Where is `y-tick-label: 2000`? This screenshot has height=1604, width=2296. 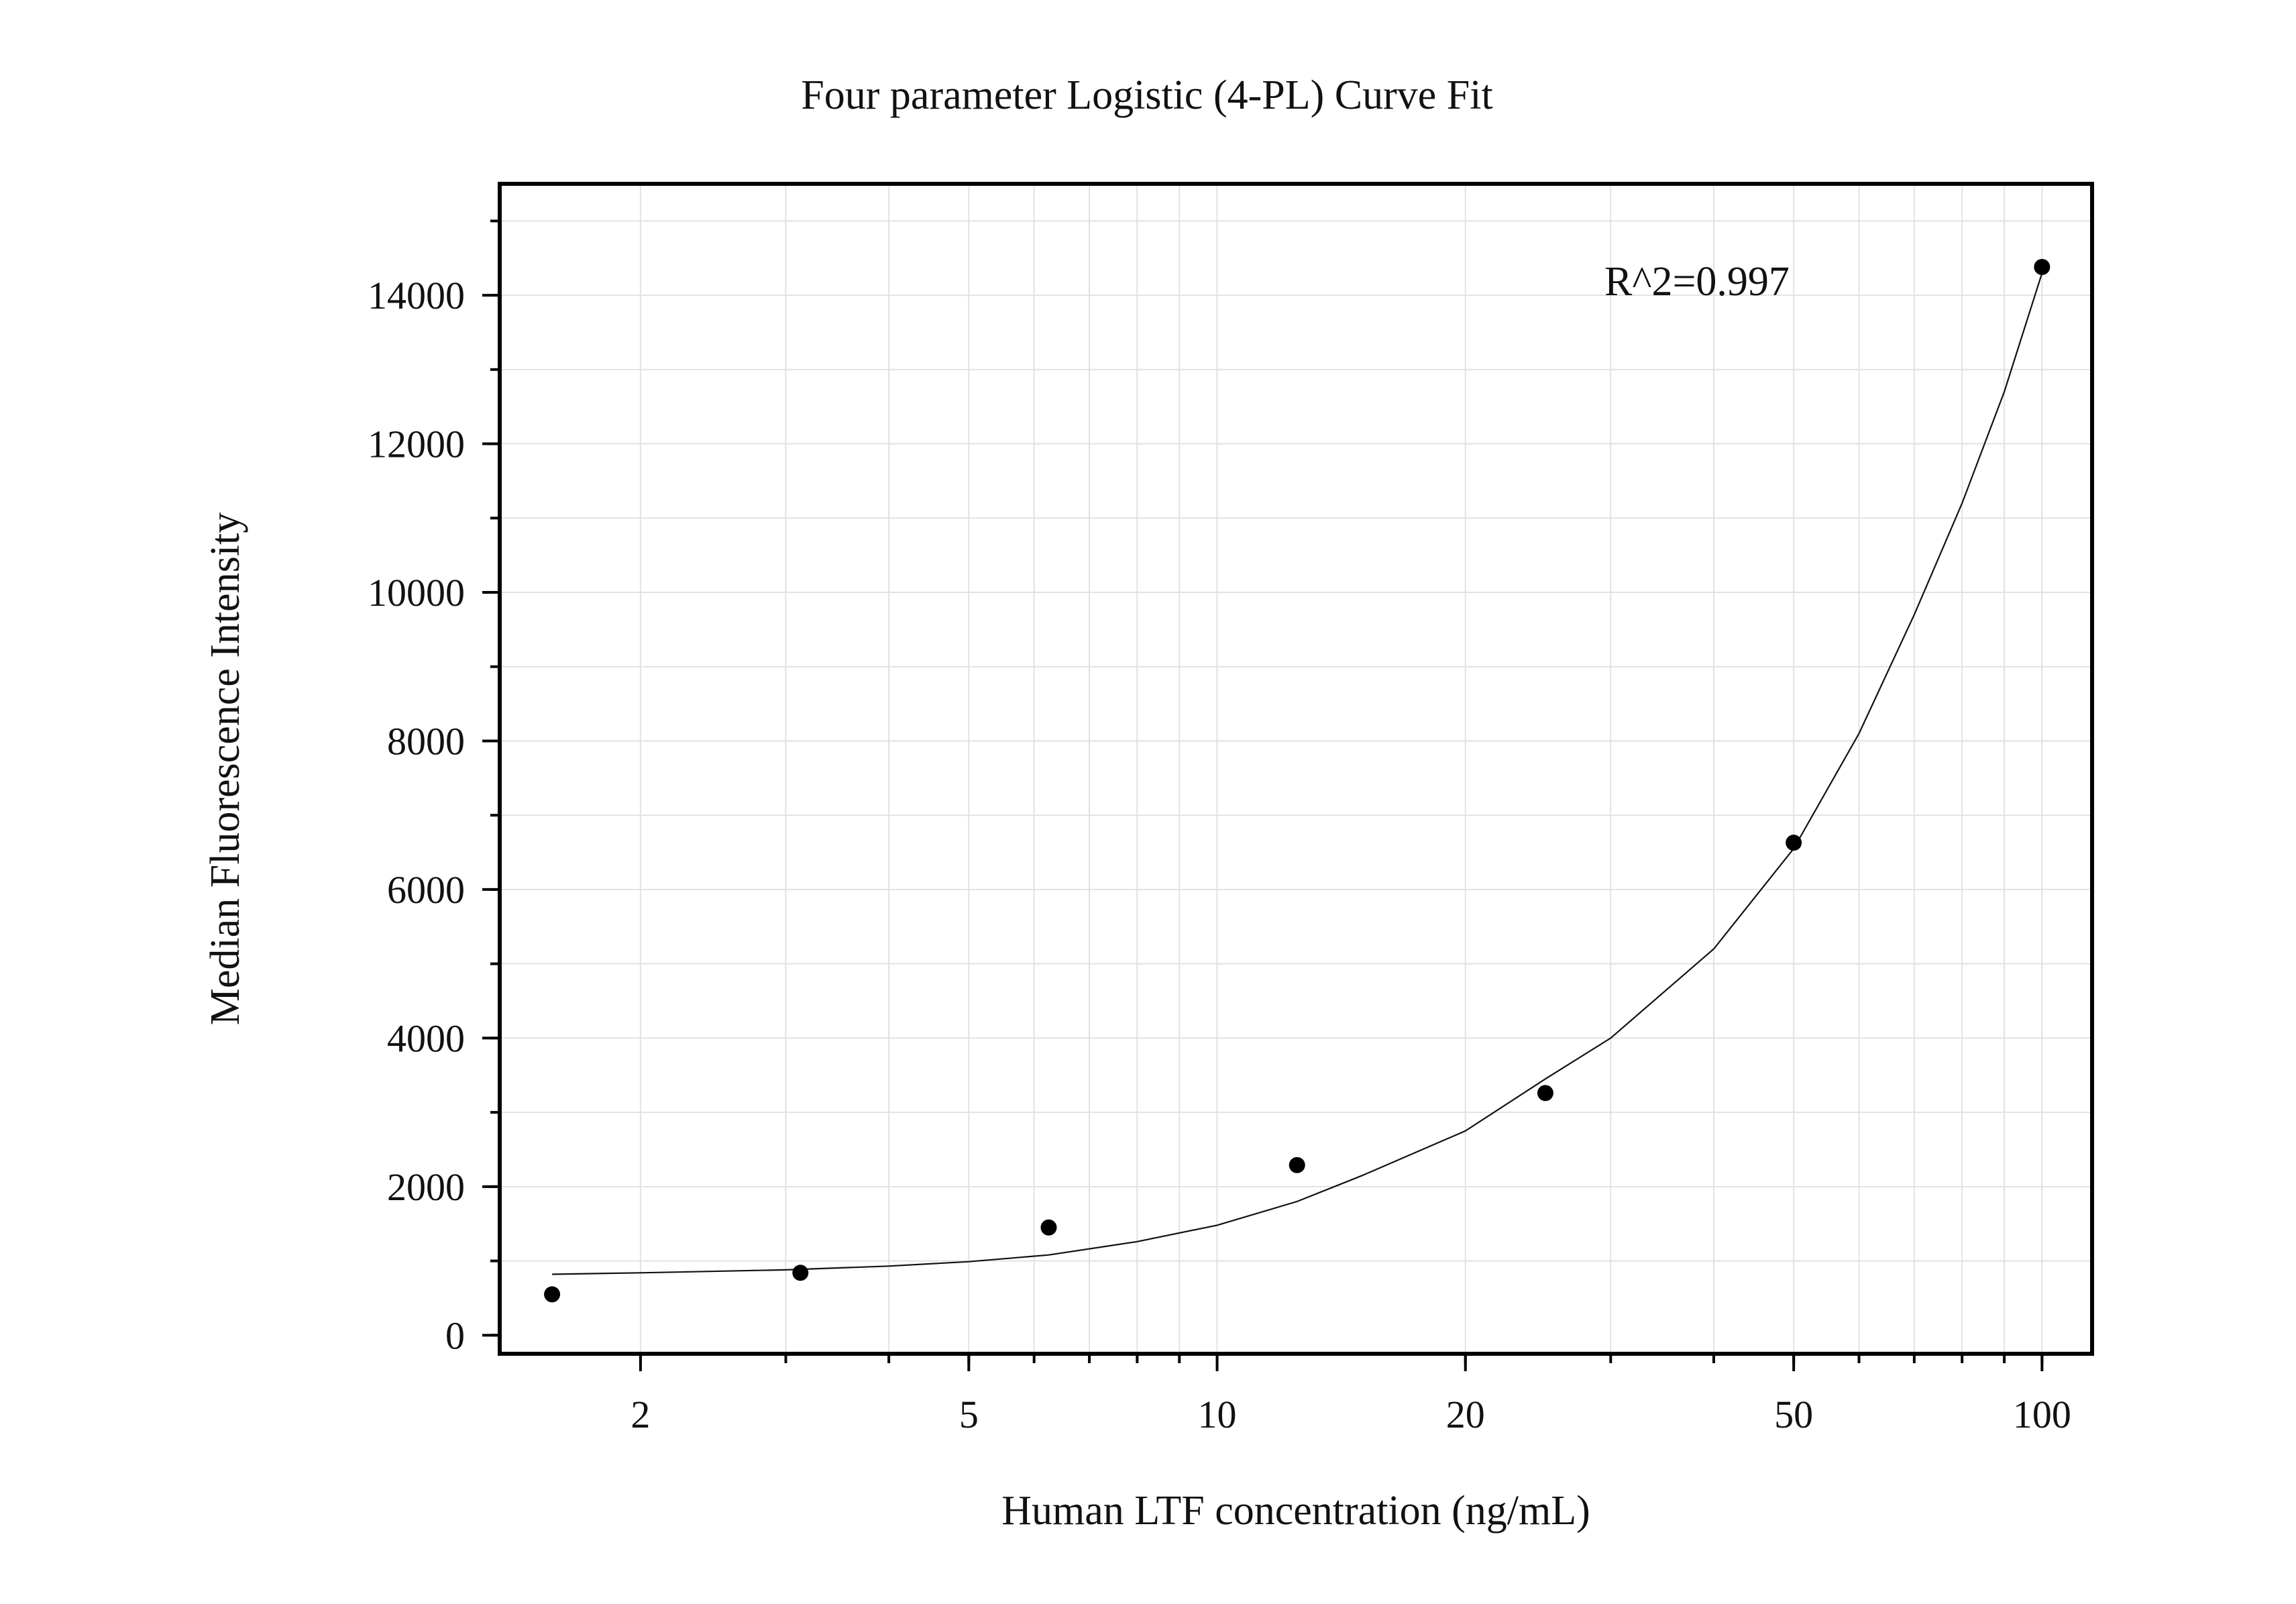 y-tick-label: 2000 is located at coordinates (426, 1187).